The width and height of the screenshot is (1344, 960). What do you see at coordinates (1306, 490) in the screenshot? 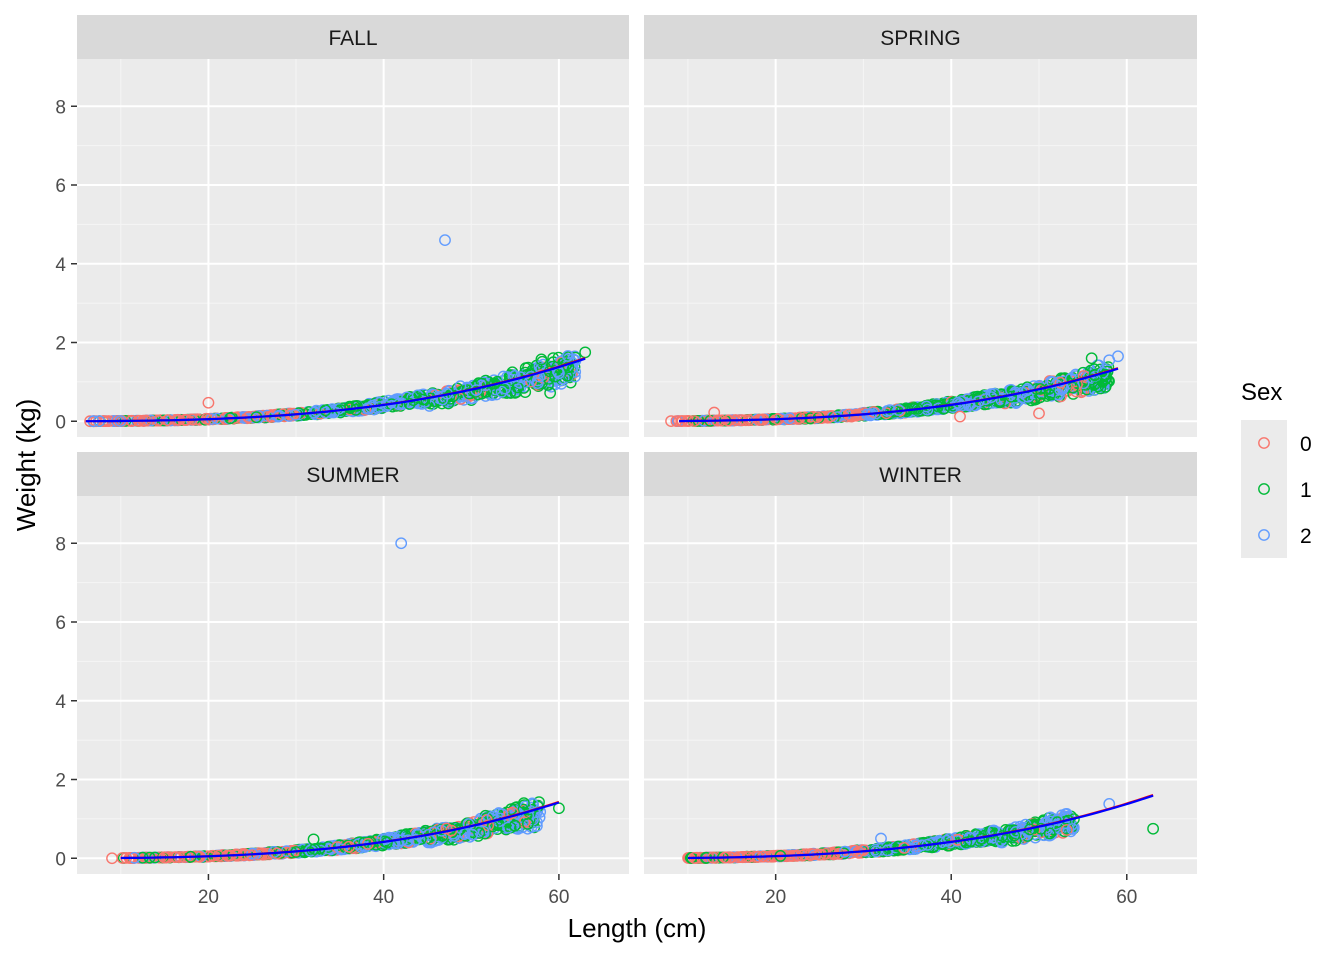
I see `legend-label: 1` at bounding box center [1306, 490].